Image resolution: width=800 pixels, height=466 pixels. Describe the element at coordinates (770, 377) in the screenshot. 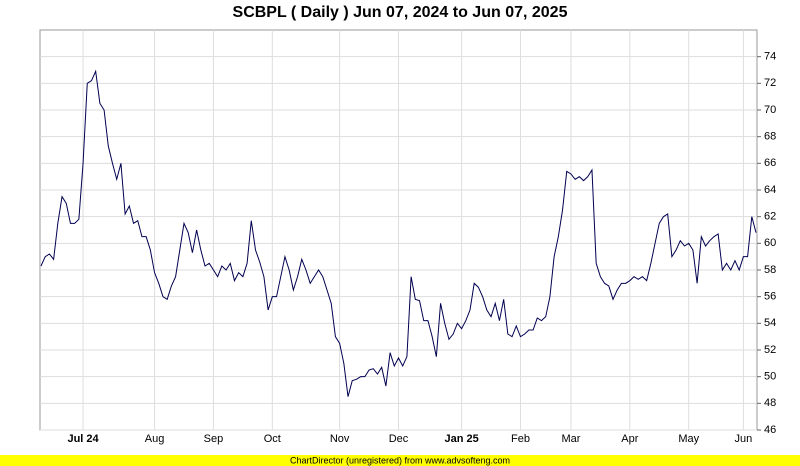

I see `y-tick-label: 50` at that location.